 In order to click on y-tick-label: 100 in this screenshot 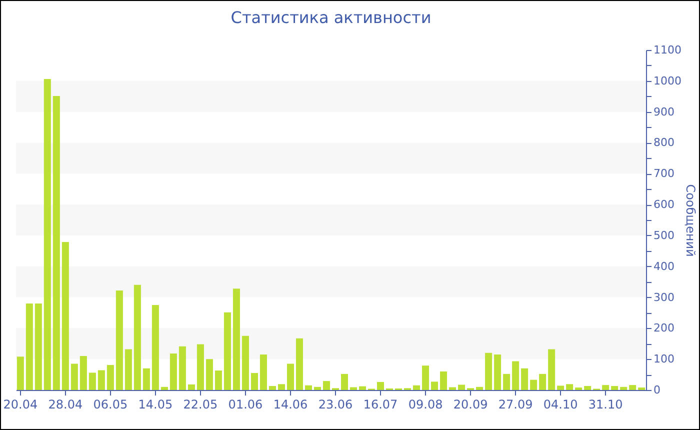, I will do `click(664, 359)`.